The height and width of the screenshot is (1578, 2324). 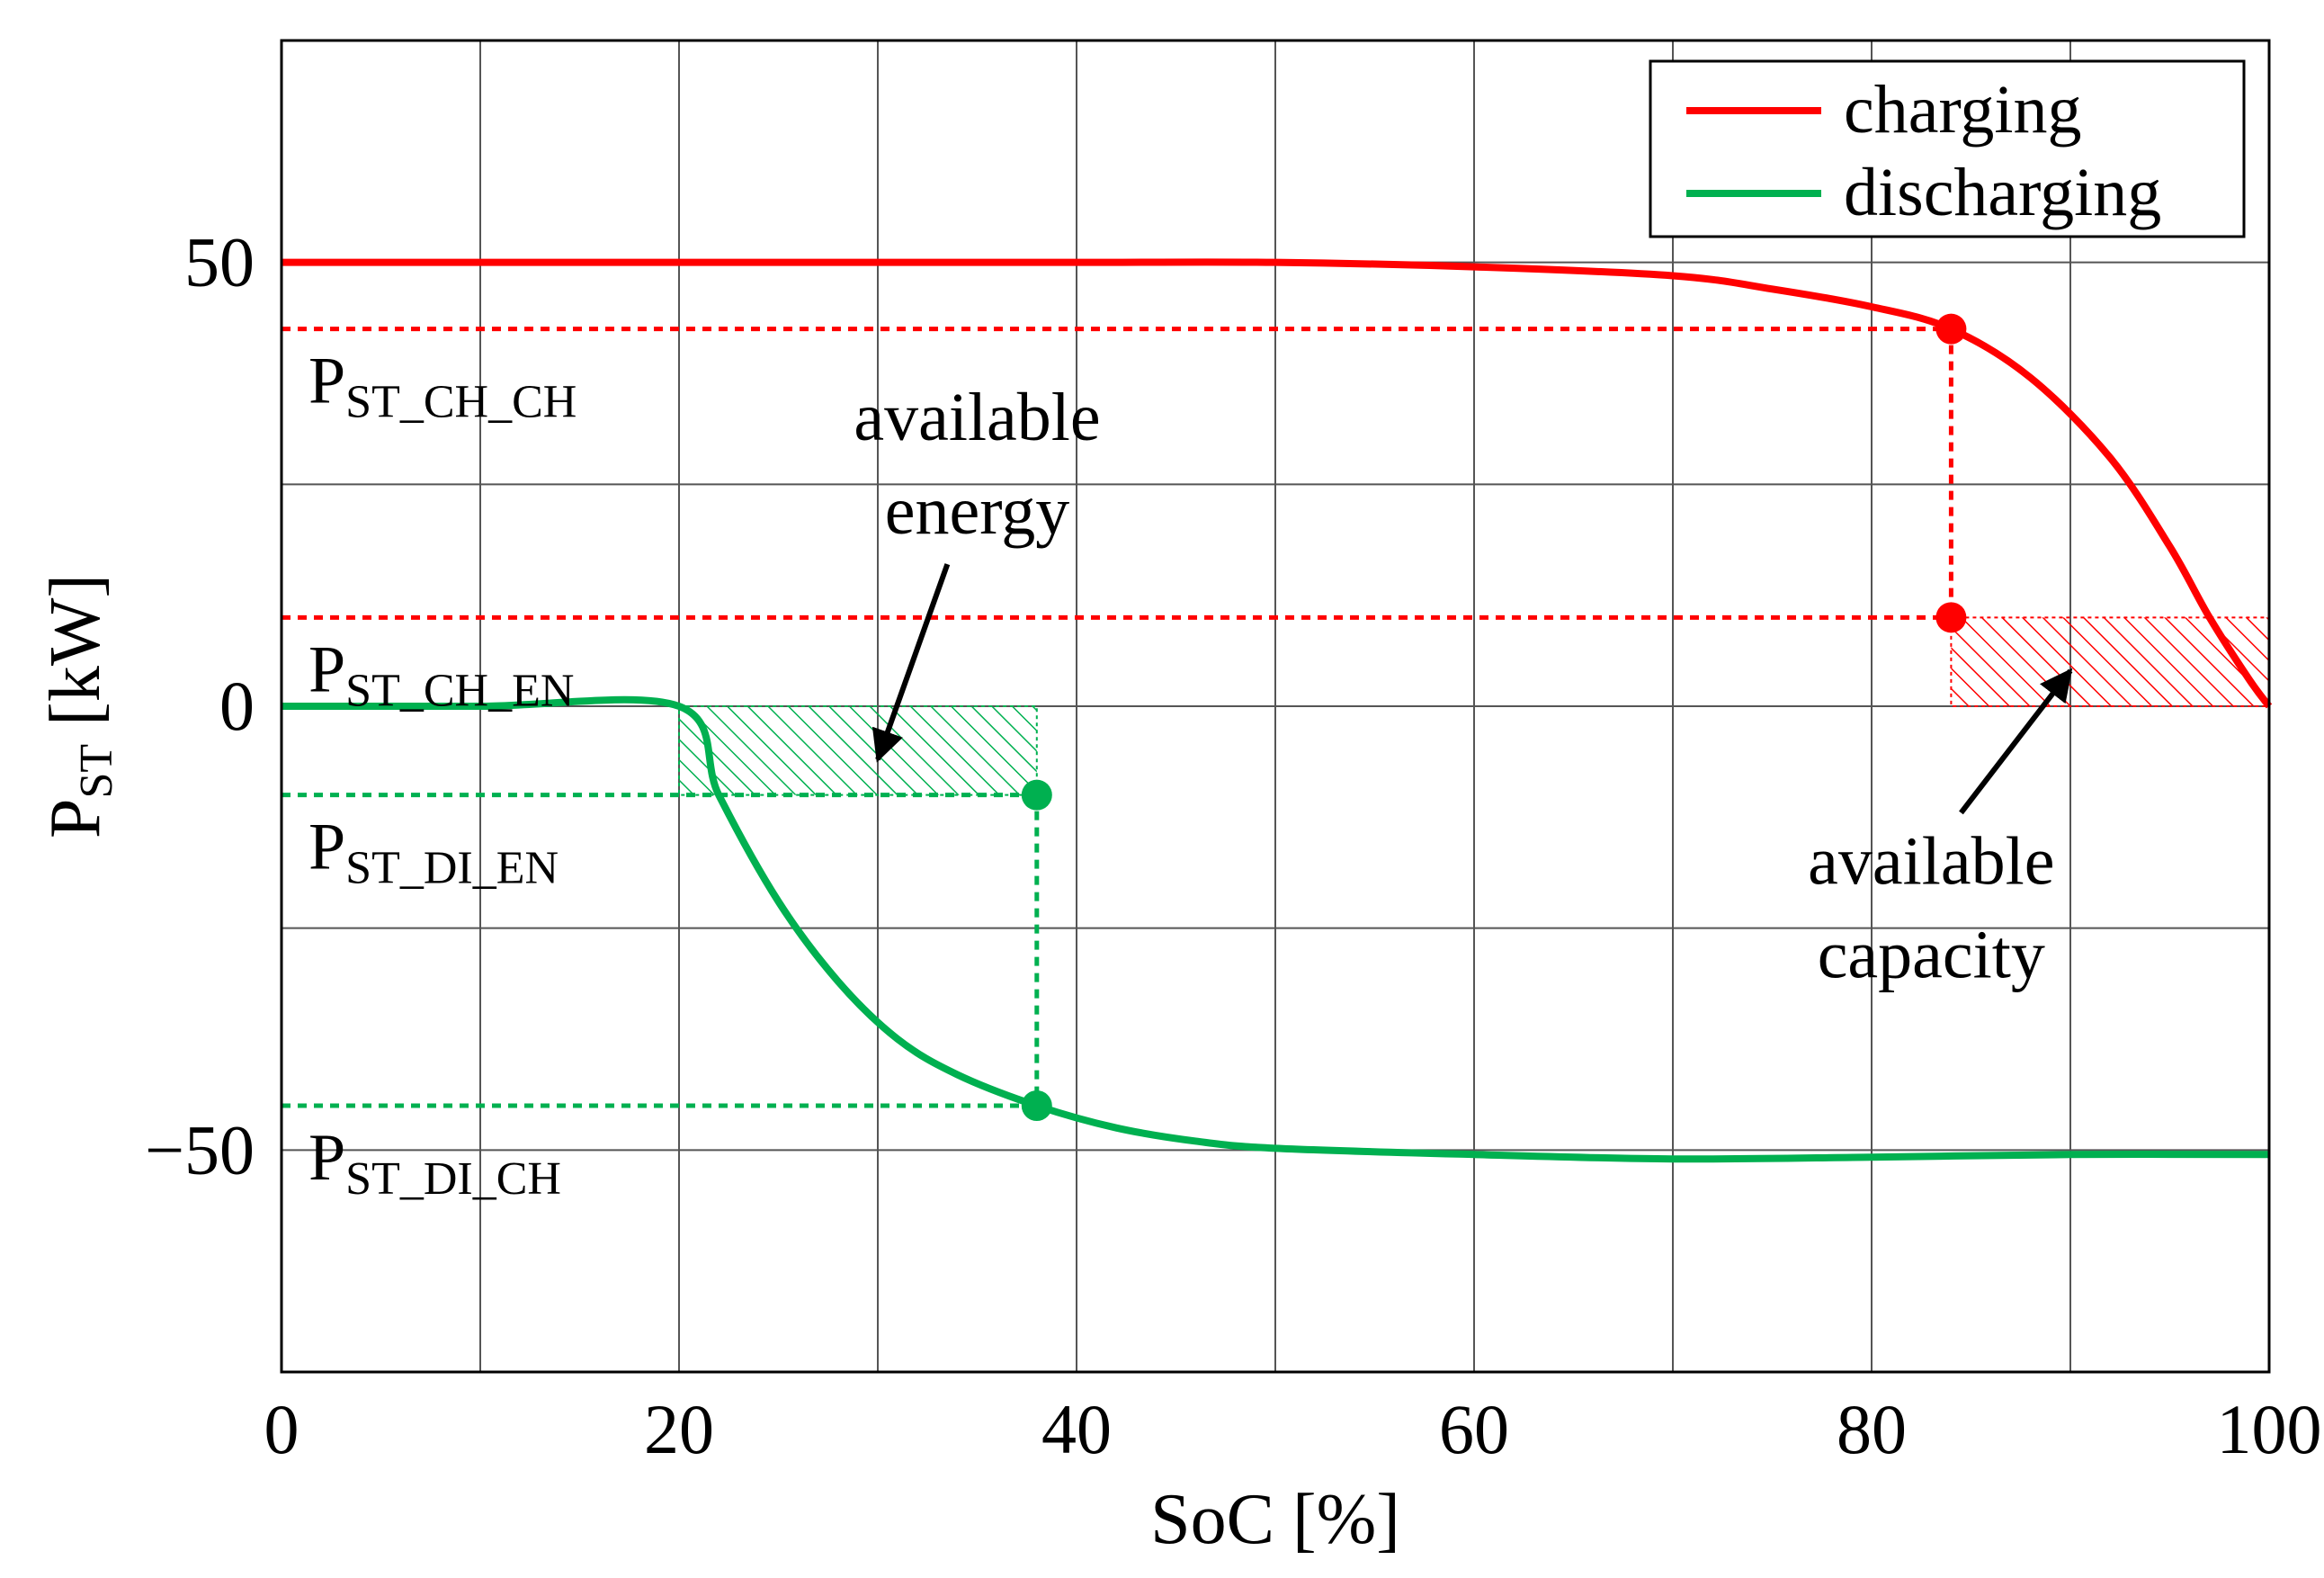 What do you see at coordinates (2269, 1429) in the screenshot?
I see `x-tick-label: 100` at bounding box center [2269, 1429].